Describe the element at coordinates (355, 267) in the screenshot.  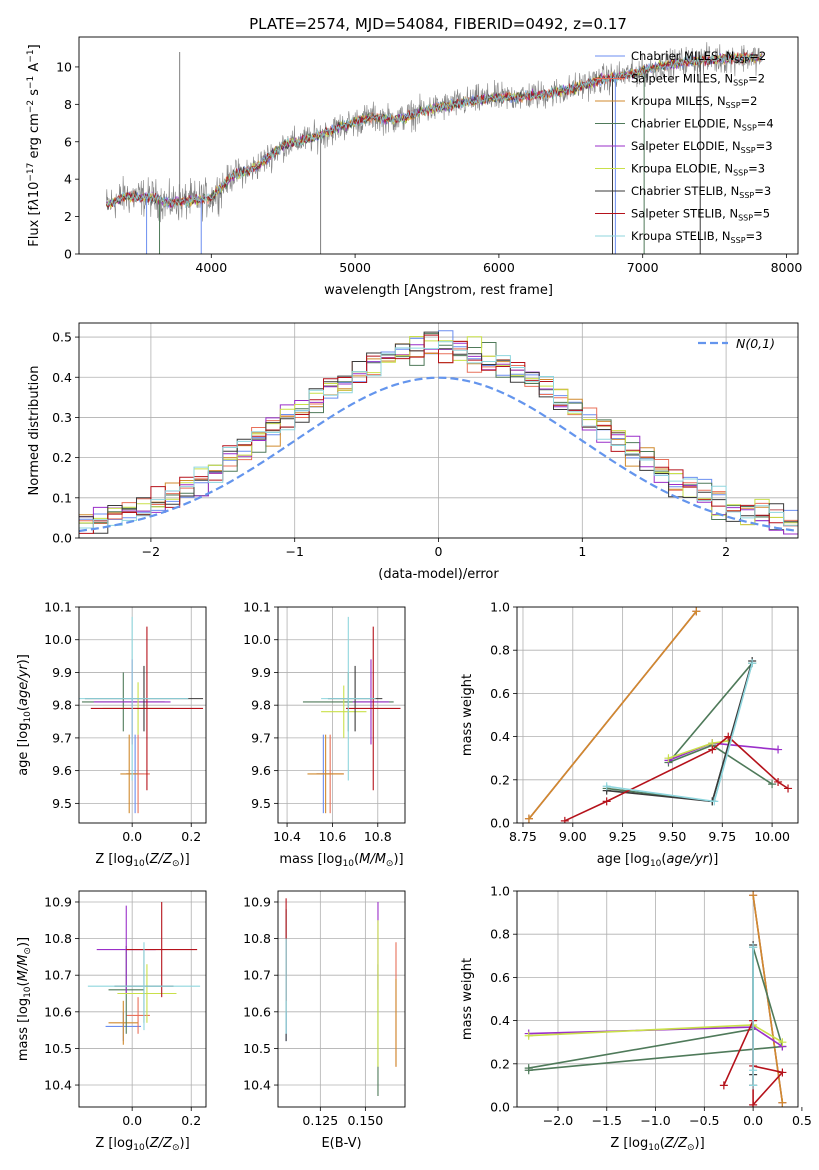
I see `x-tick-label: 5000` at that location.